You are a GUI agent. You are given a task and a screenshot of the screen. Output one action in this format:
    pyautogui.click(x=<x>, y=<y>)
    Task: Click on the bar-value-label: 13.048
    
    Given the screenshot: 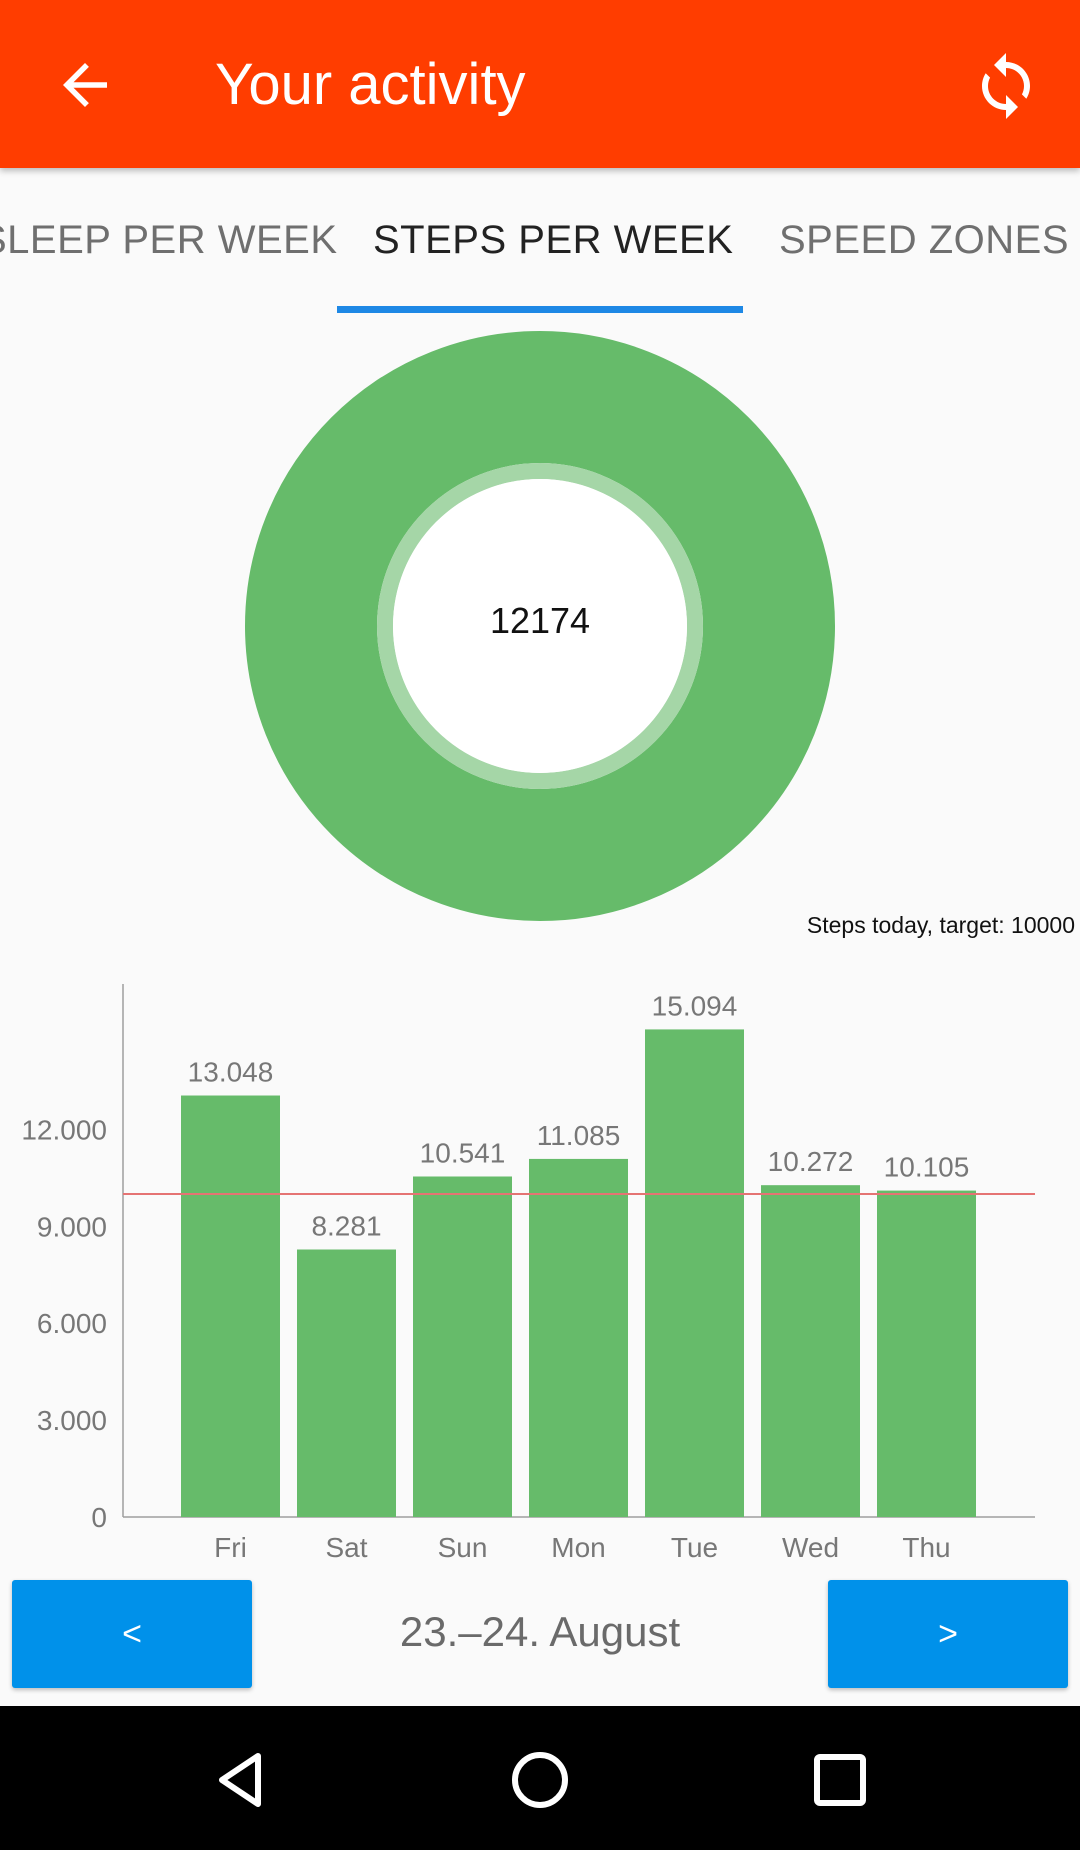 What is the action you would take?
    pyautogui.click(x=231, y=1072)
    